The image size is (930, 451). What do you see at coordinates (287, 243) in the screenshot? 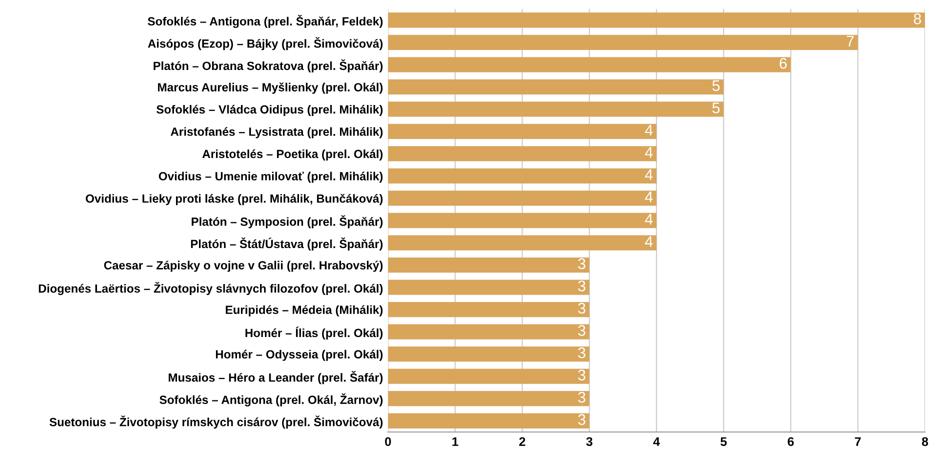
I see `y-tick-label: Platón – Štát/Ústava (prel. Špaňár)` at bounding box center [287, 243].